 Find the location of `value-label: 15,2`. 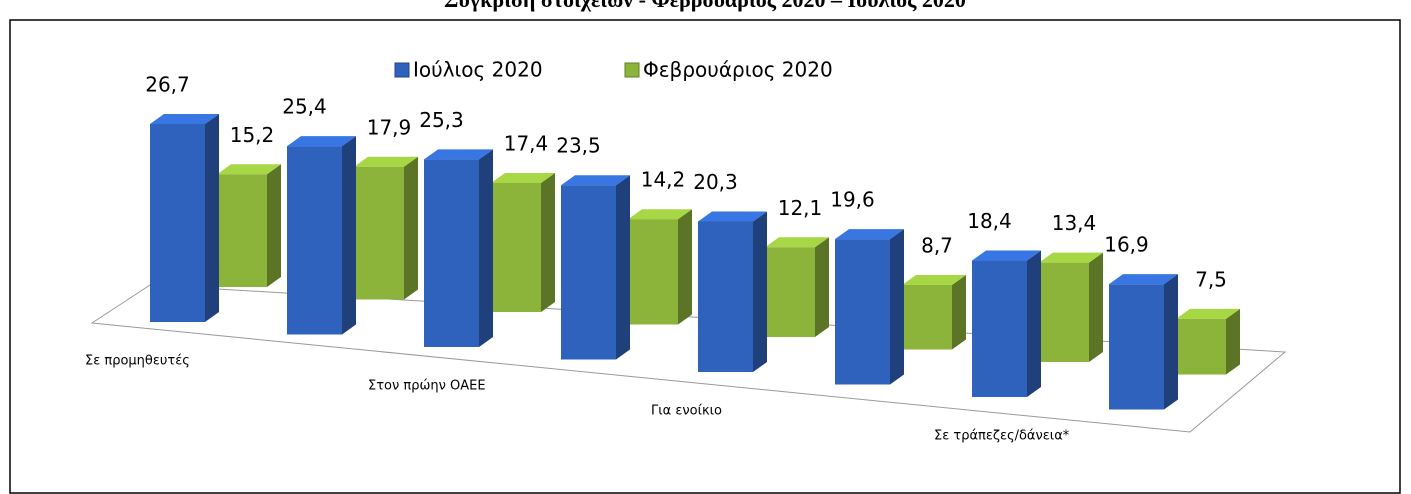

value-label: 15,2 is located at coordinates (252, 135).